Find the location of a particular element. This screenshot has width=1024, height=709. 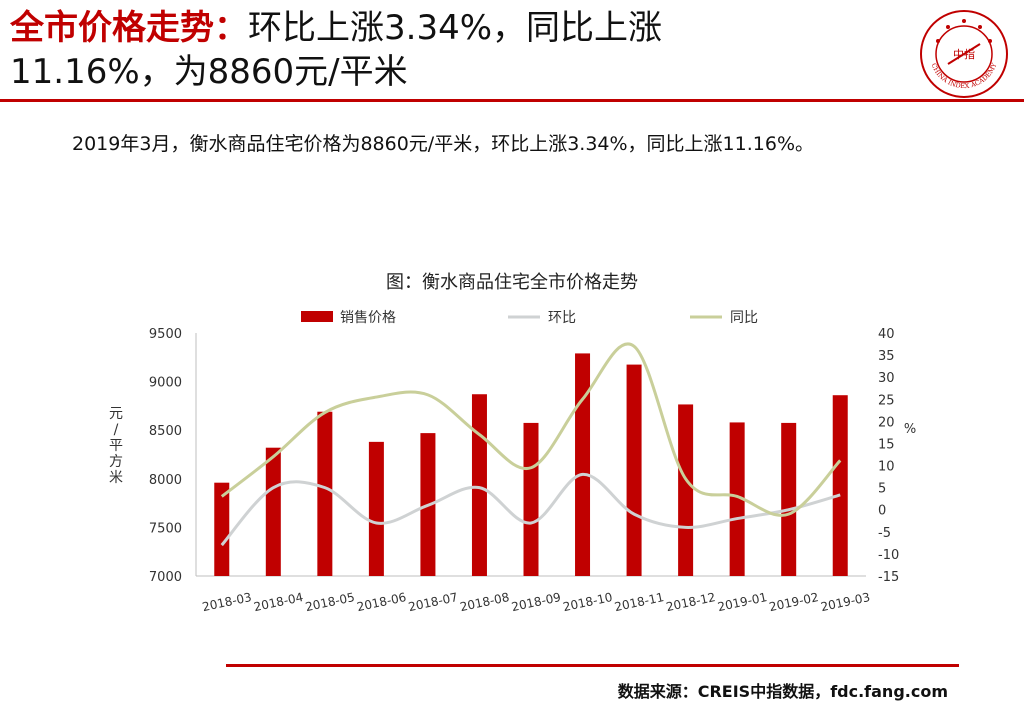

y2-tick-label: 25 is located at coordinates (886, 400).